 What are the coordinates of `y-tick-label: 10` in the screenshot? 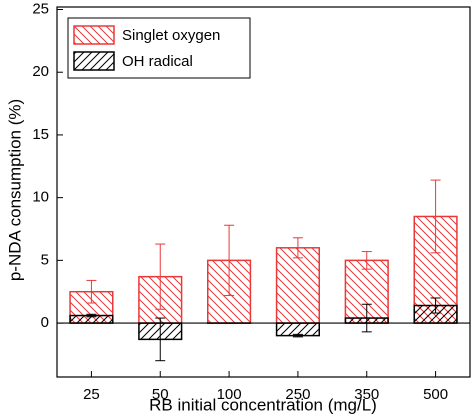 It's located at (40, 197).